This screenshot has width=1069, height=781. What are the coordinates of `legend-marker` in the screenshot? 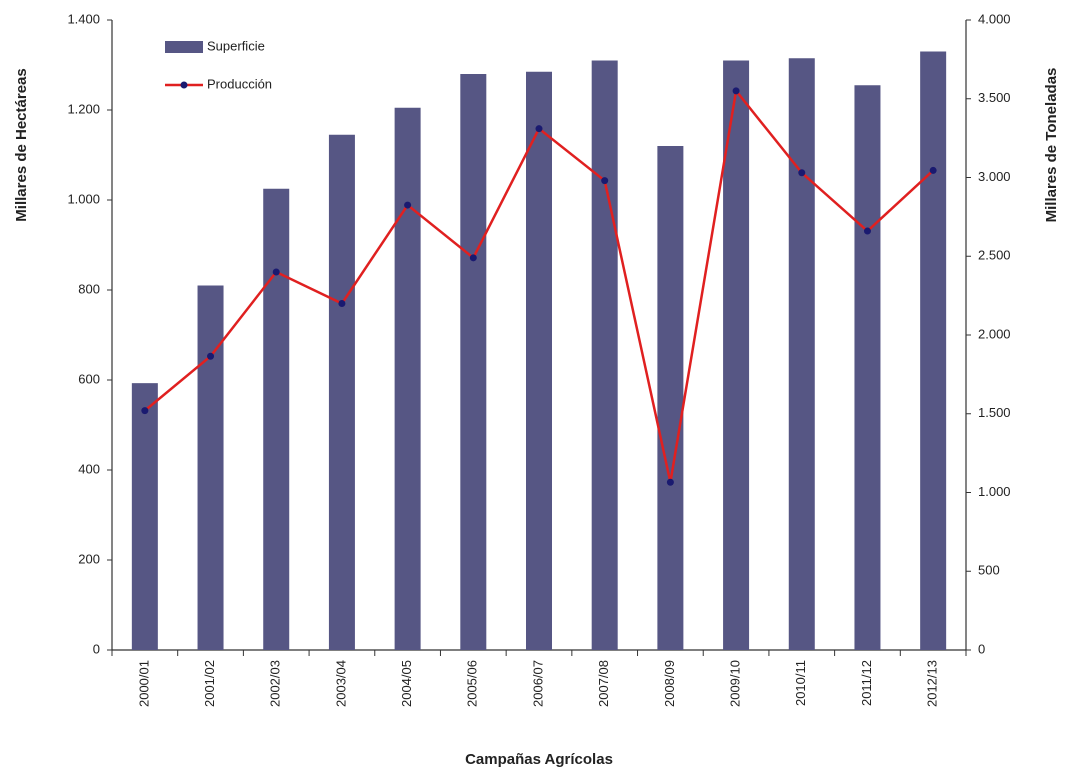 It's located at (184, 85).